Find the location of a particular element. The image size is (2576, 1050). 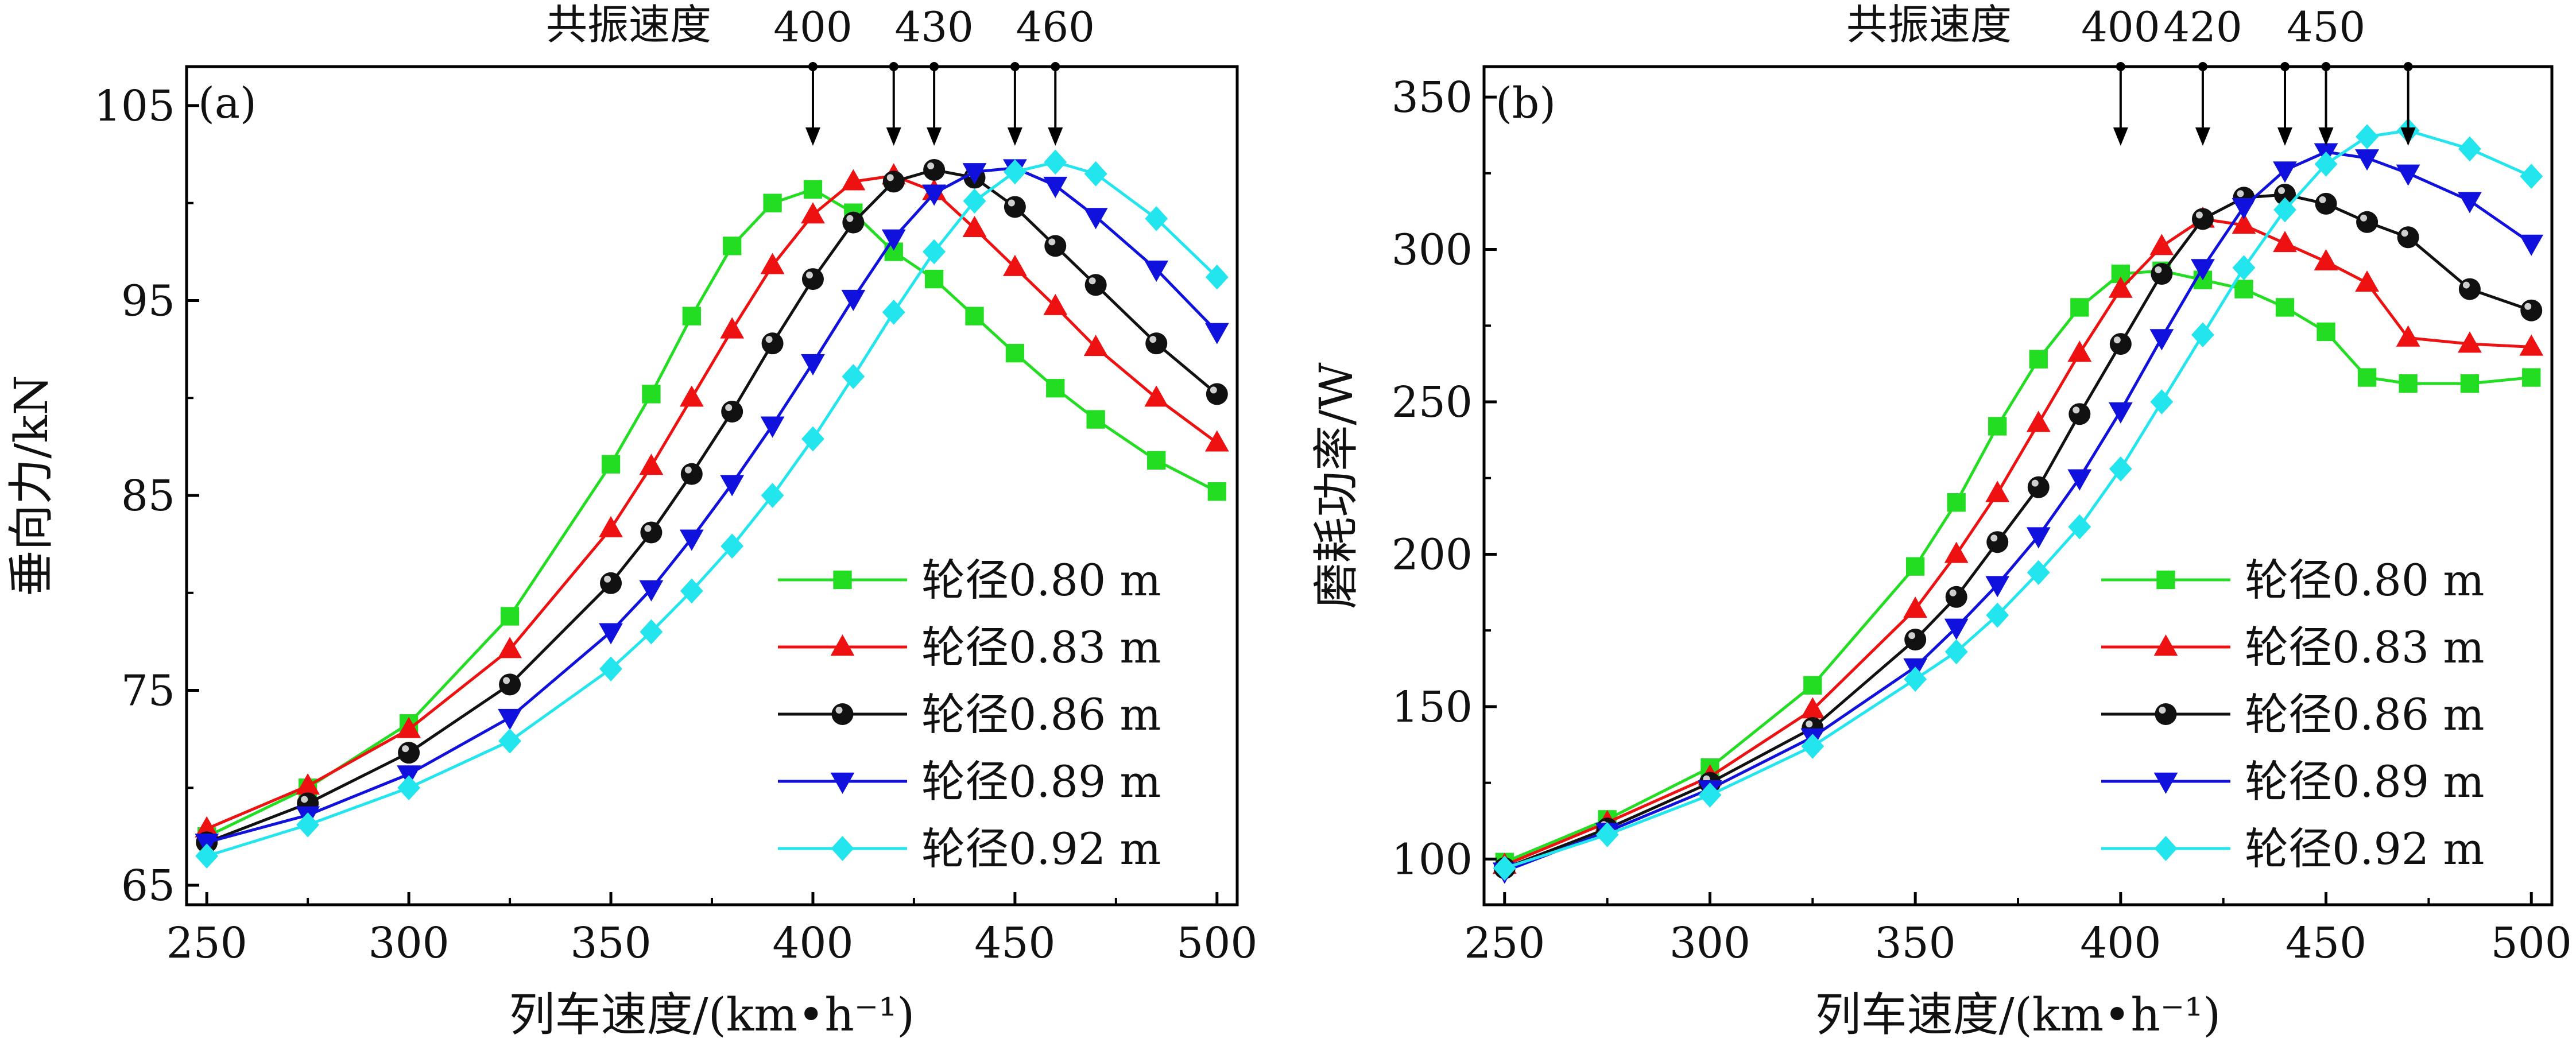

chart-a-legend-label: 轮径0.86 m is located at coordinates (1041, 714).